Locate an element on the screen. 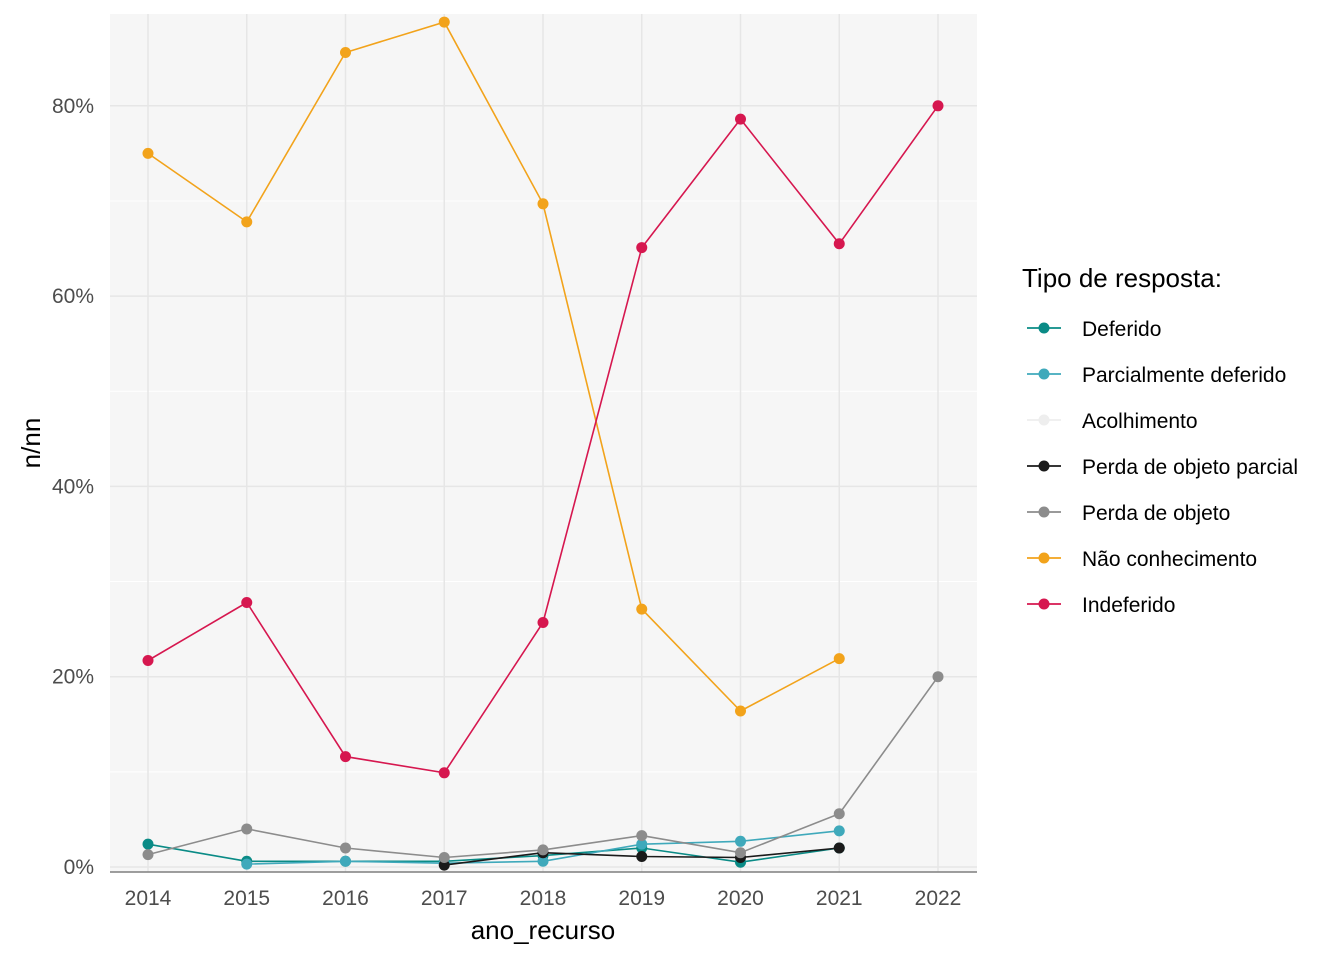 The height and width of the screenshot is (960, 1344). y-tick-label: 60% is located at coordinates (73, 296).